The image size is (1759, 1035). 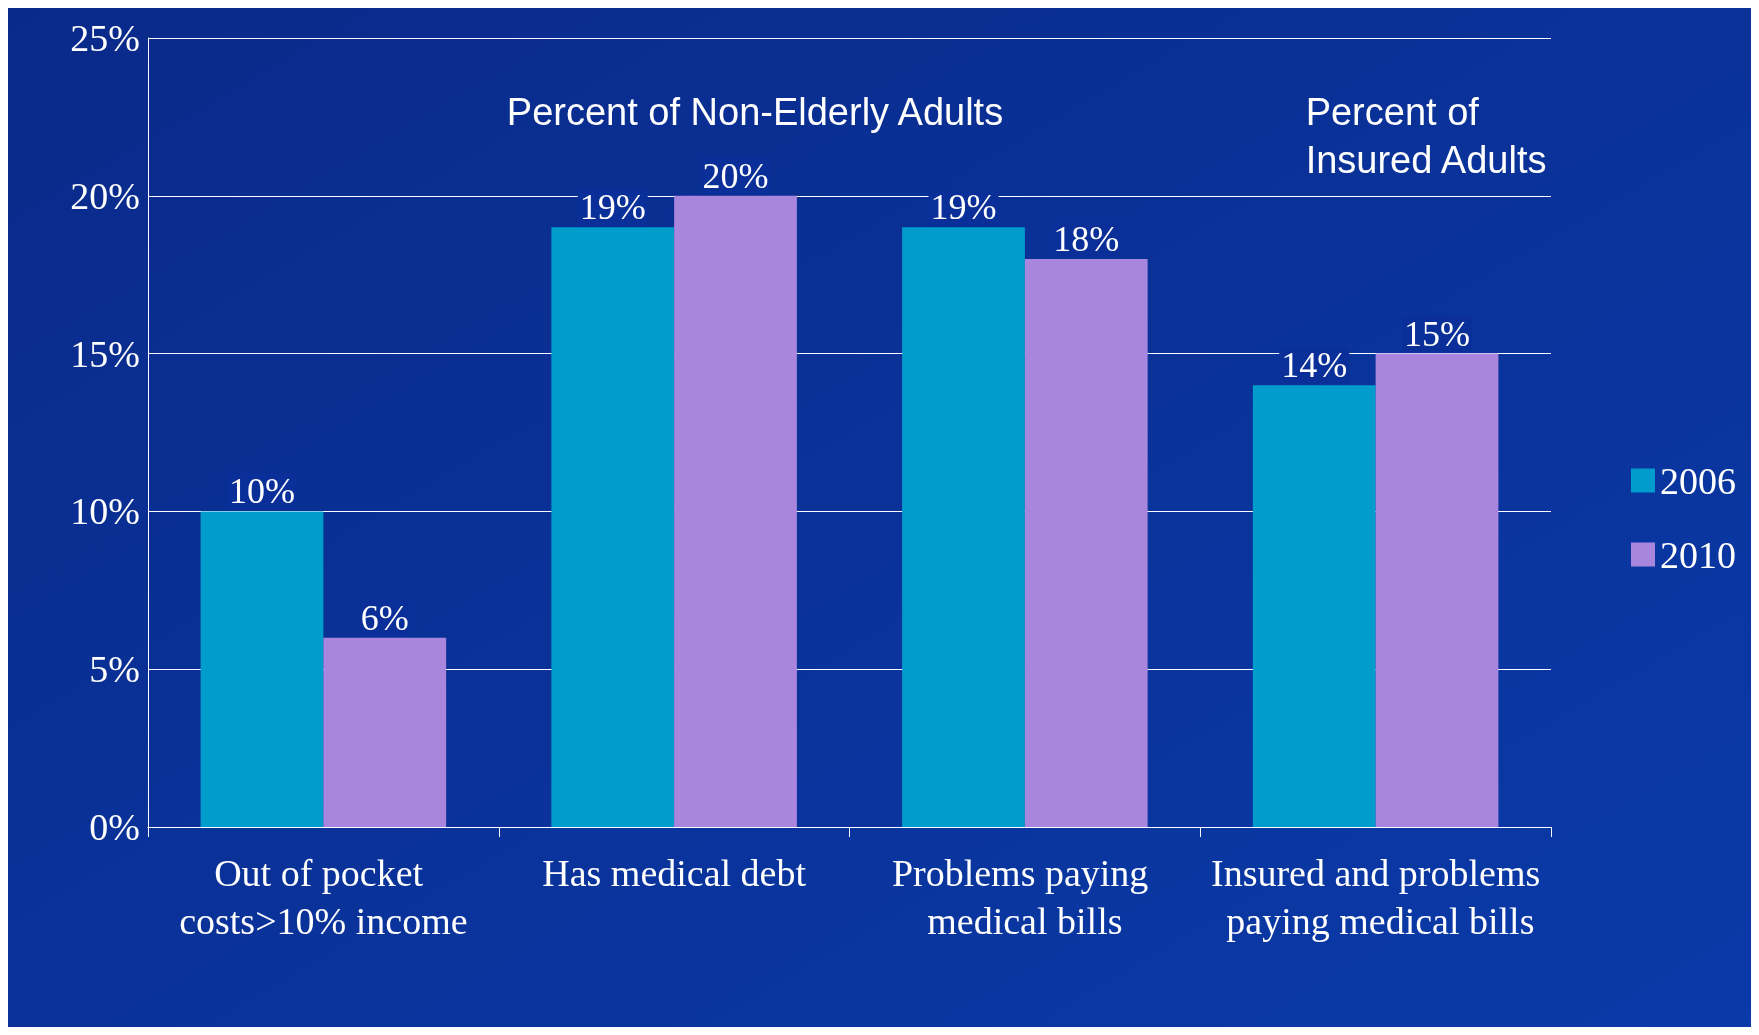 What do you see at coordinates (114, 827) in the screenshot?
I see `y-tick-label: 0%` at bounding box center [114, 827].